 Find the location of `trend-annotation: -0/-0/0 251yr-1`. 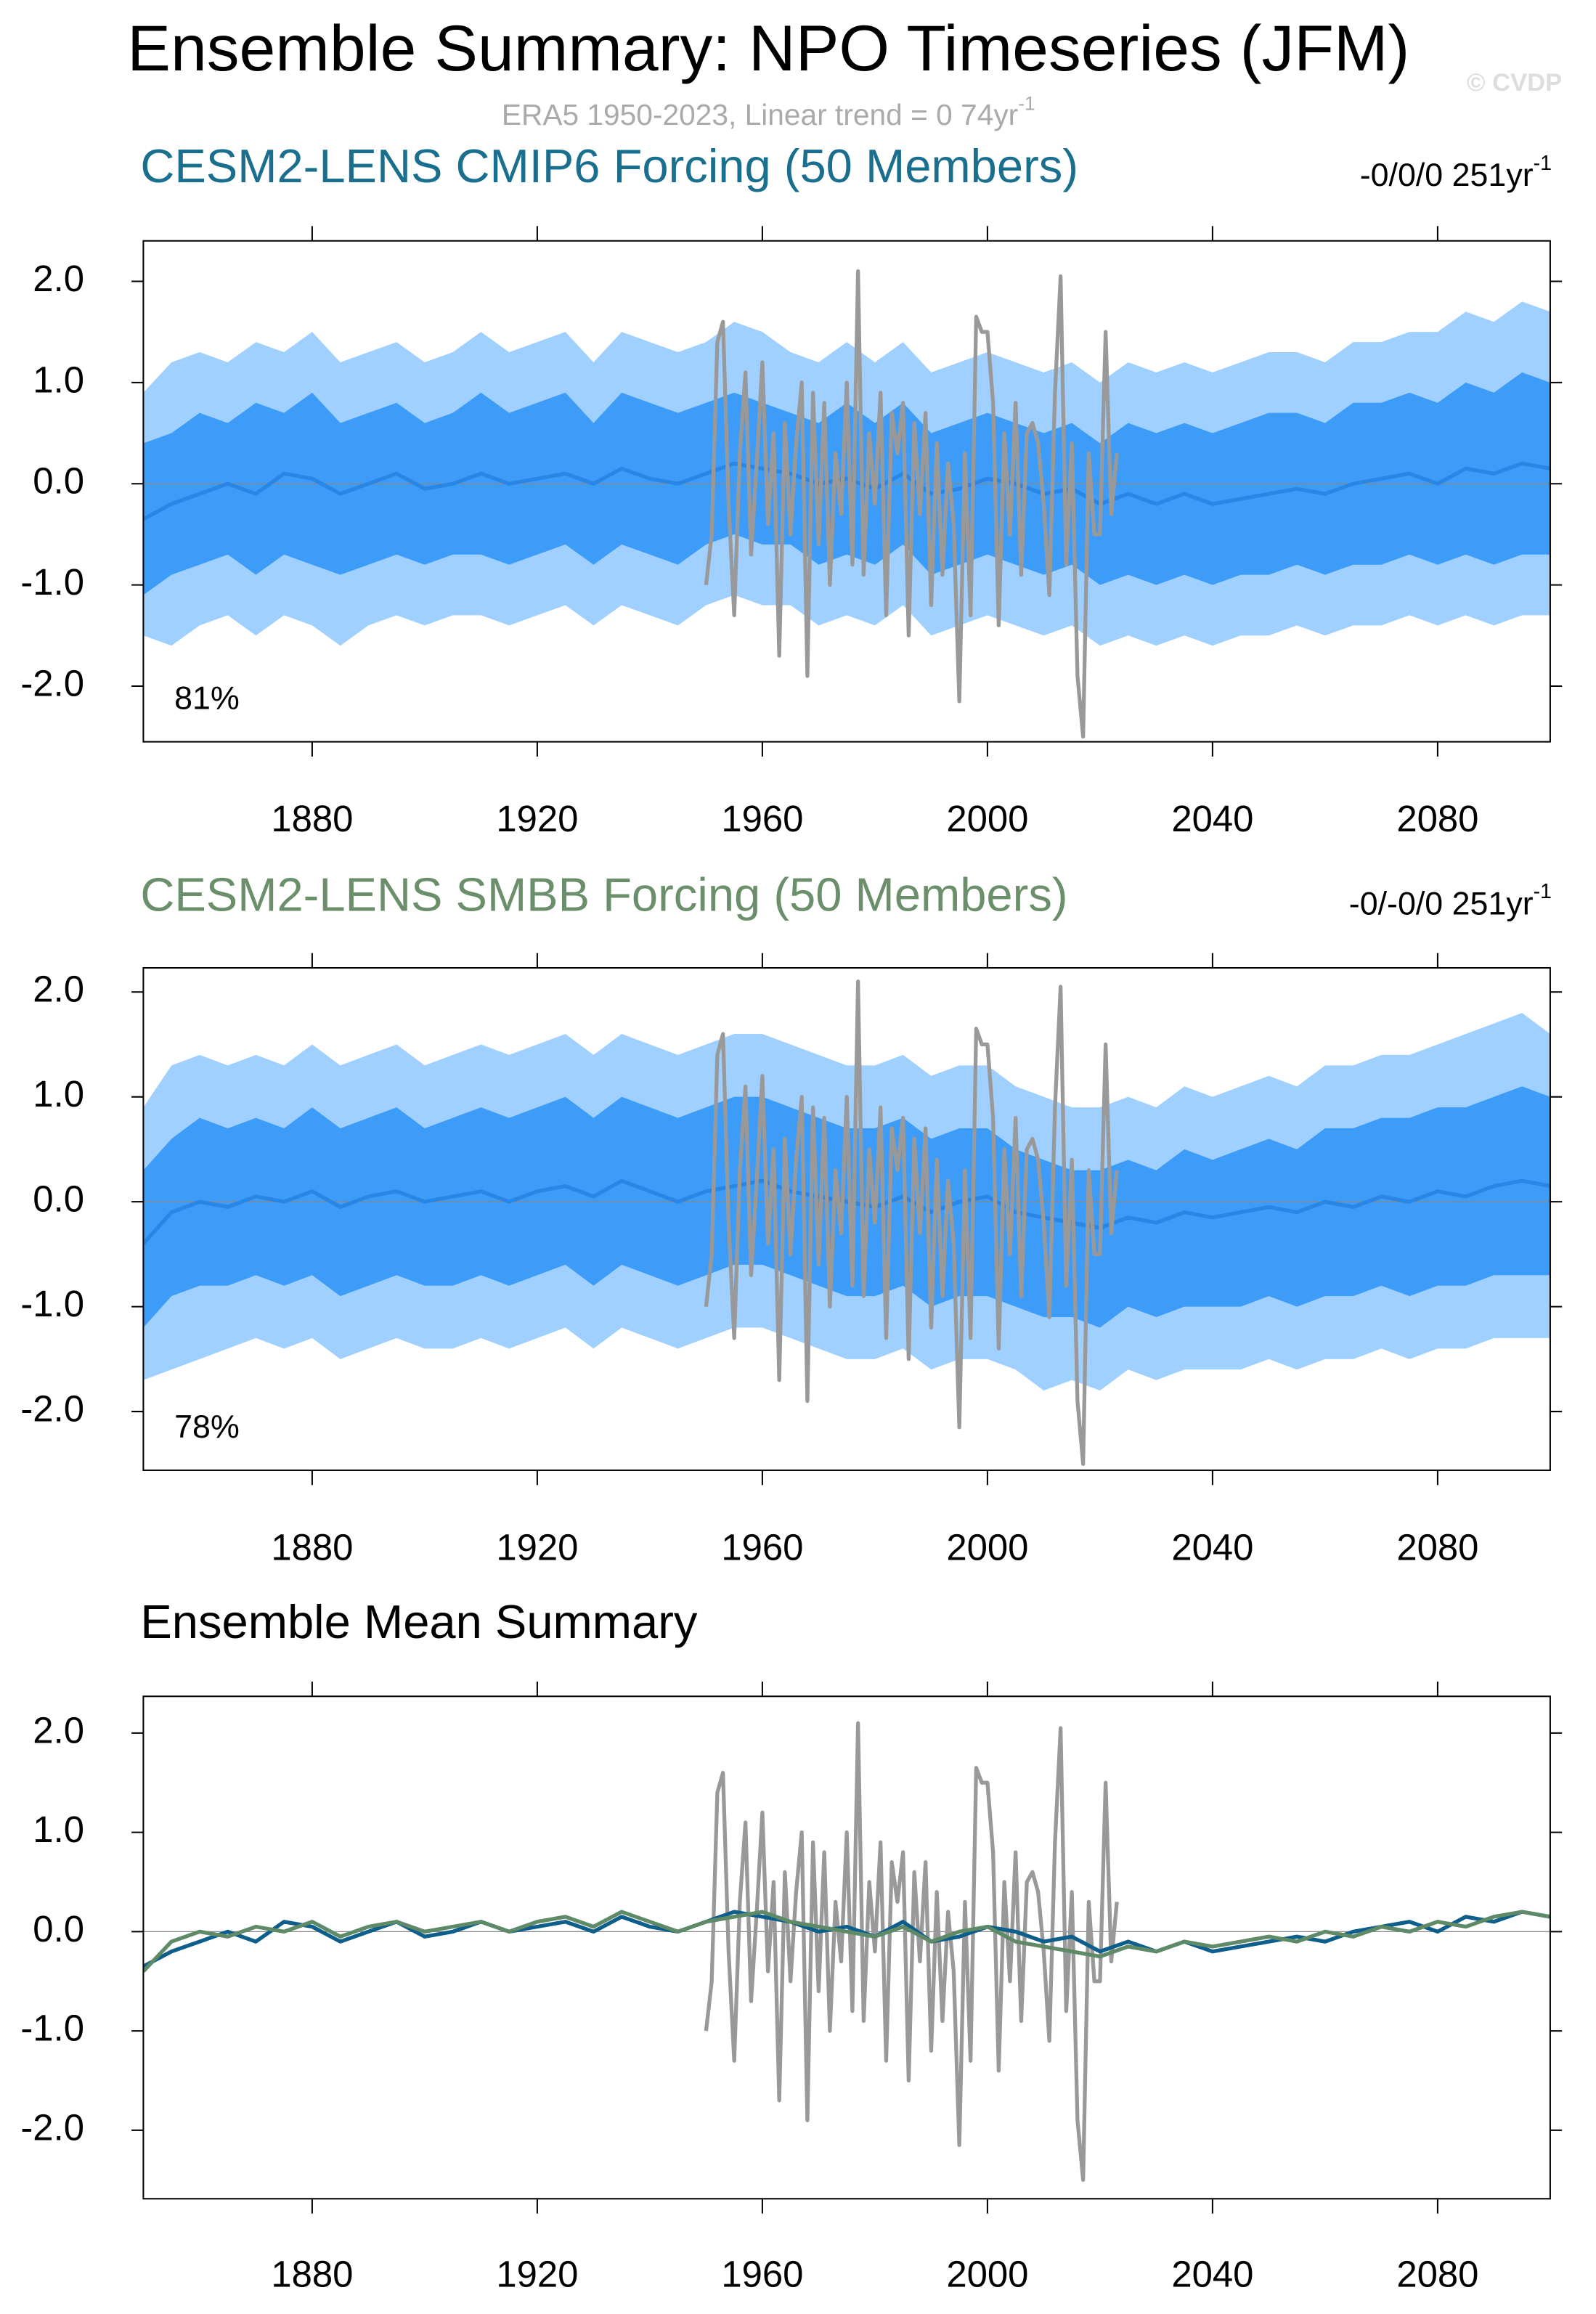

trend-annotation: -0/-0/0 251yr-1 is located at coordinates (1450, 901).